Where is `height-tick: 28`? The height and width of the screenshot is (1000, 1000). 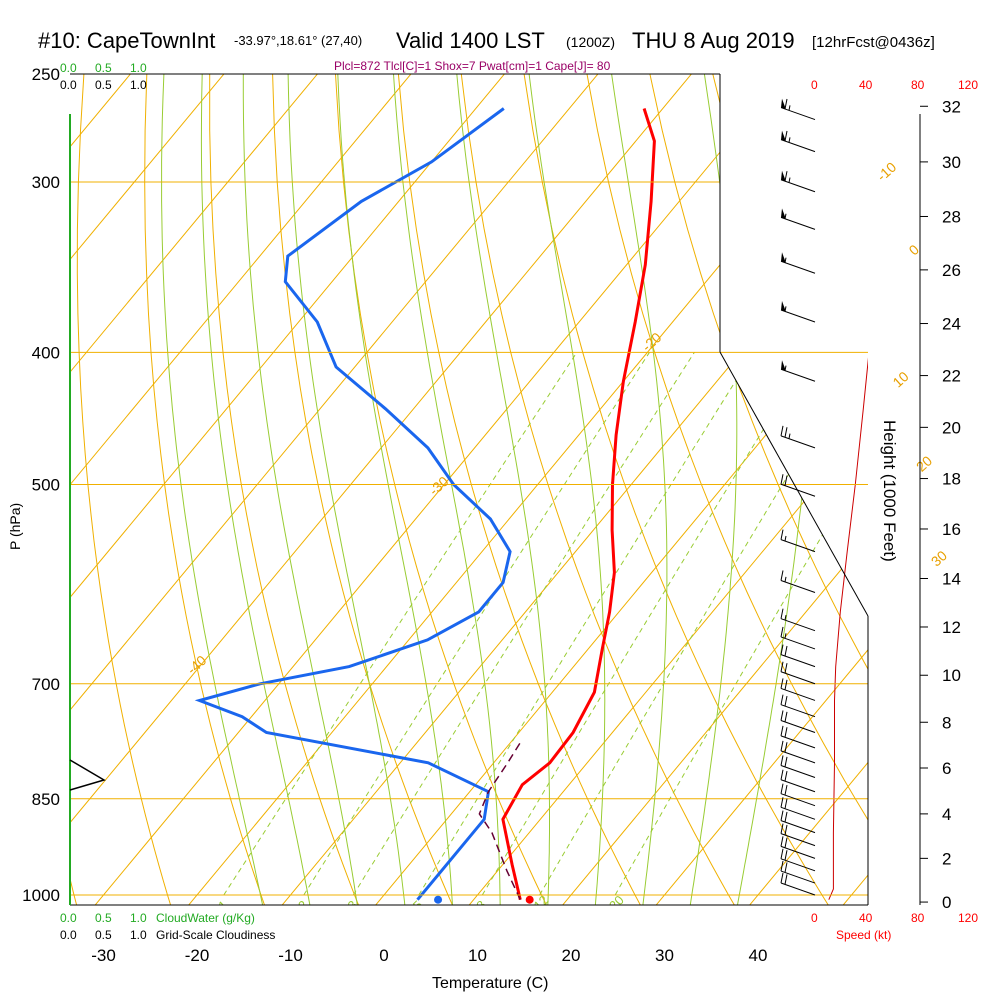
height-tick: 28 is located at coordinates (951, 216).